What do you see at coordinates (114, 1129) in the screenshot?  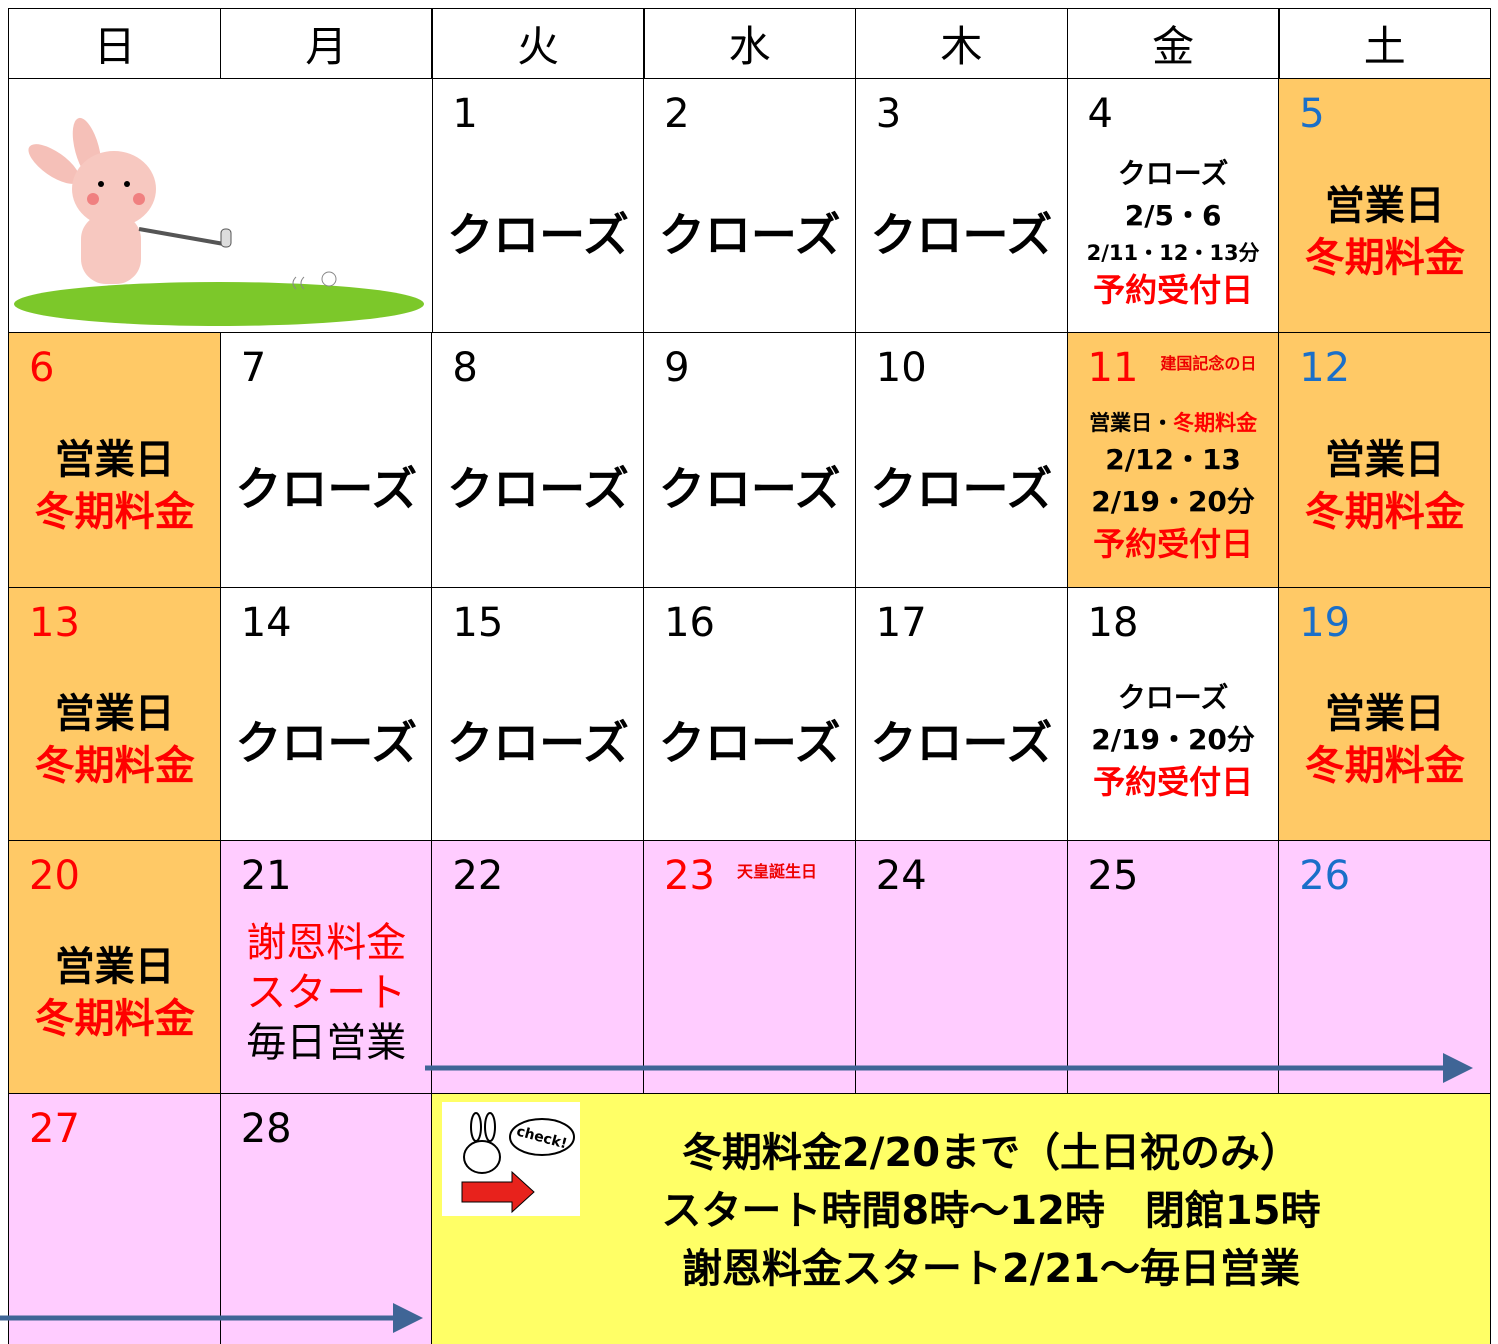 I see `date-row: 27` at bounding box center [114, 1129].